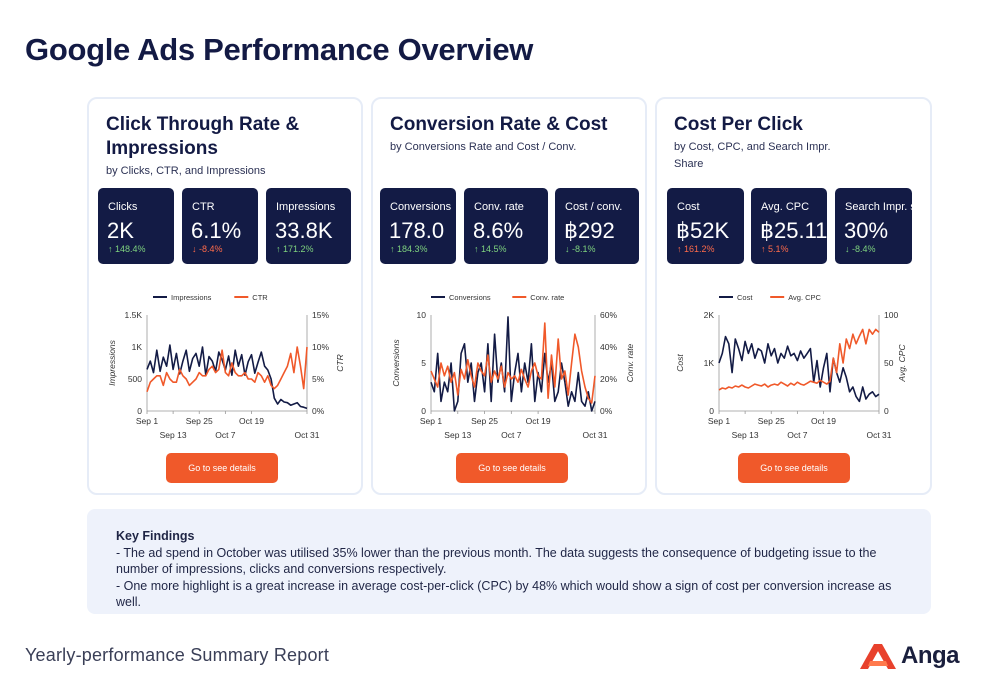 The height and width of the screenshot is (696, 990). What do you see at coordinates (306, 435) in the screenshot?
I see `x-tick-label: Oct 31` at bounding box center [306, 435].